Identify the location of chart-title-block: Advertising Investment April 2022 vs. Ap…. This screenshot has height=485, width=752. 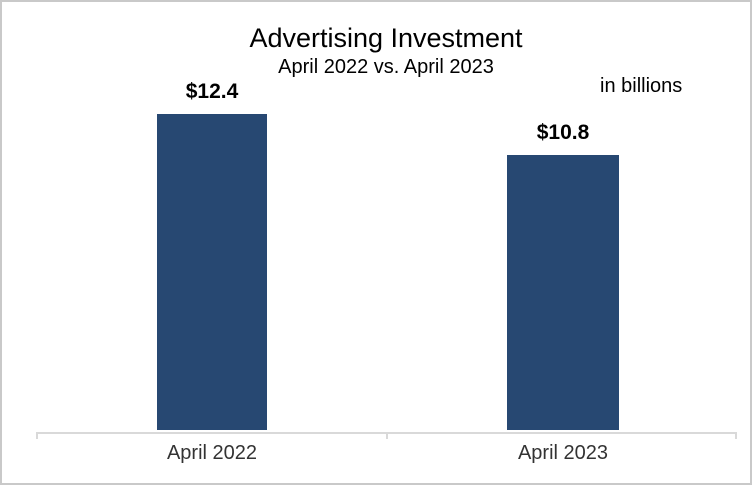
(386, 51).